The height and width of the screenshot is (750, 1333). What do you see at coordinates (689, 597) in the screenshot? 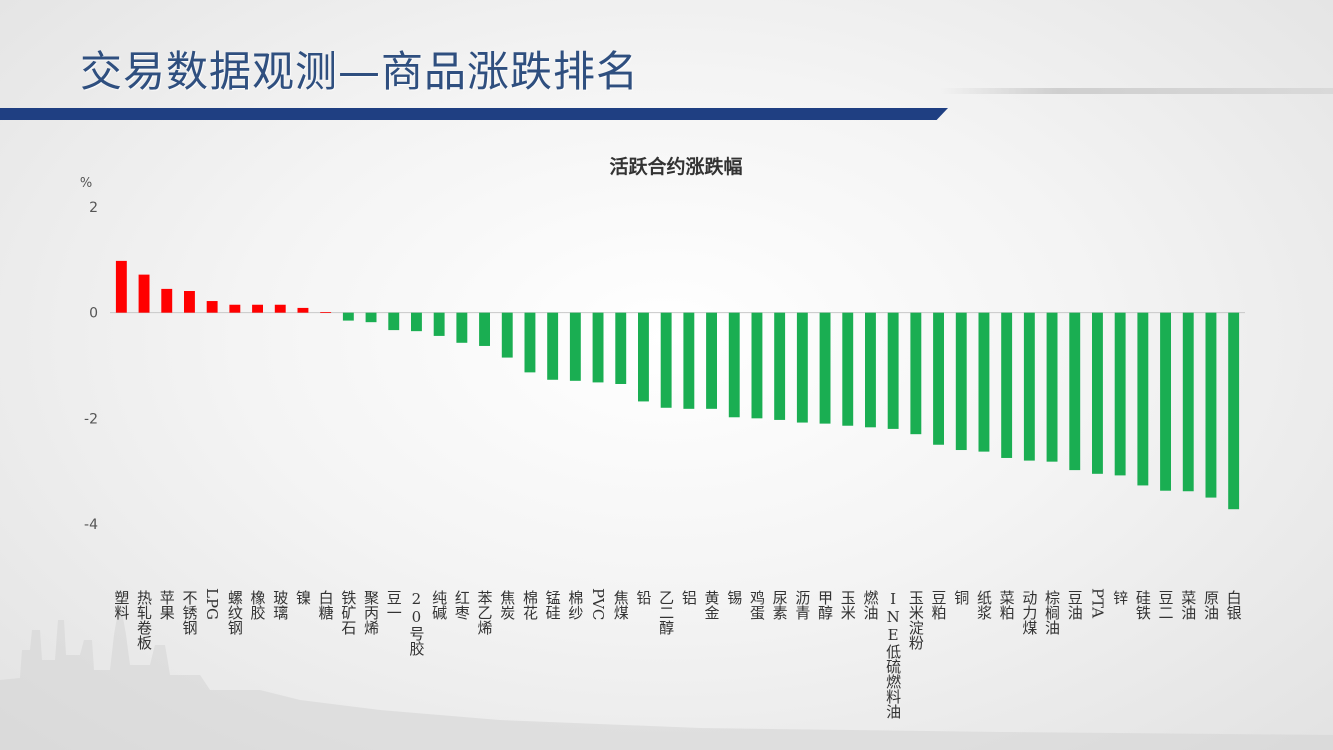
I see `x-category-label: 铝` at bounding box center [689, 597].